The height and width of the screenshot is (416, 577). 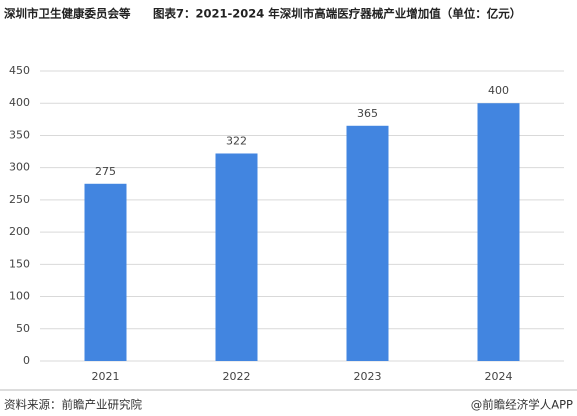 What do you see at coordinates (499, 376) in the screenshot?
I see `x-tick-label: 2024` at bounding box center [499, 376].